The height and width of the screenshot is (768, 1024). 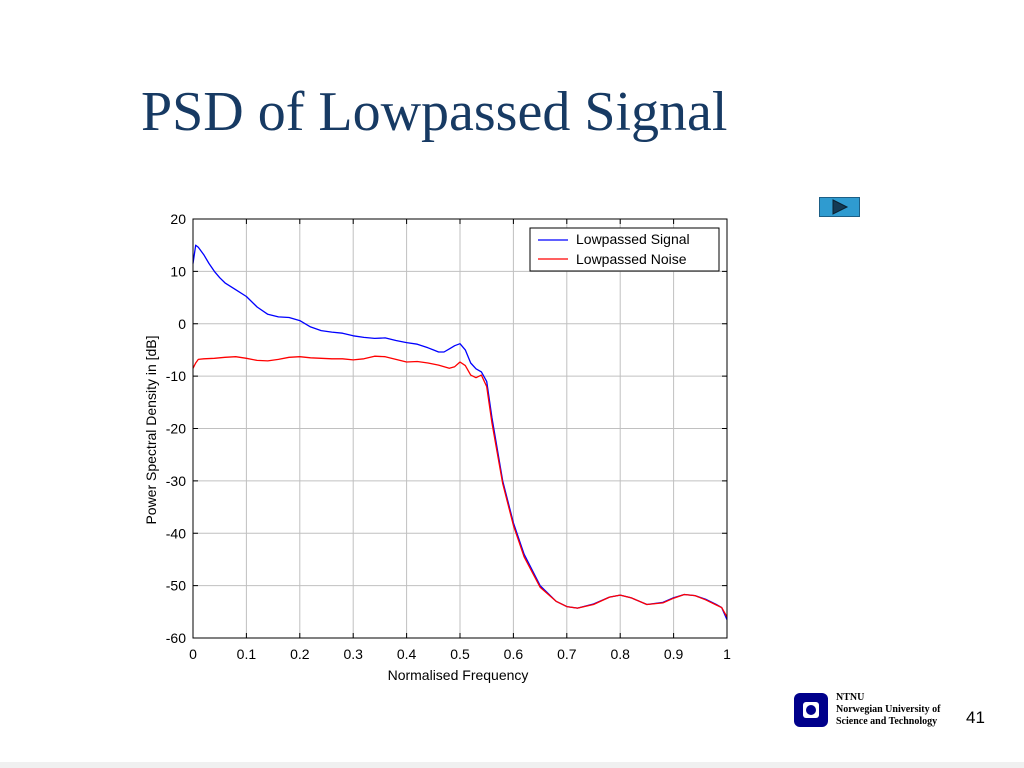 What do you see at coordinates (567, 654) in the screenshot?
I see `x-tick-label: 0.7` at bounding box center [567, 654].